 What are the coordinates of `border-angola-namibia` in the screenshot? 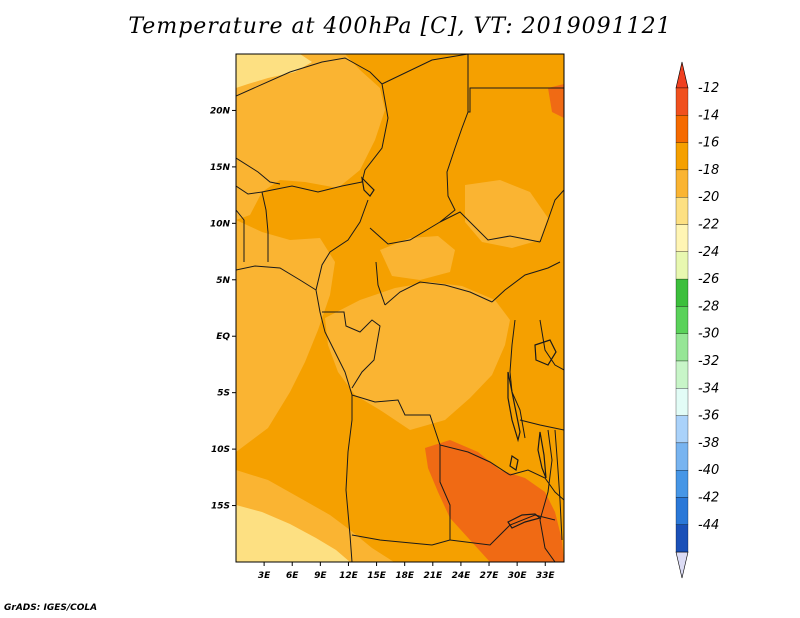 It's located at (392, 540).